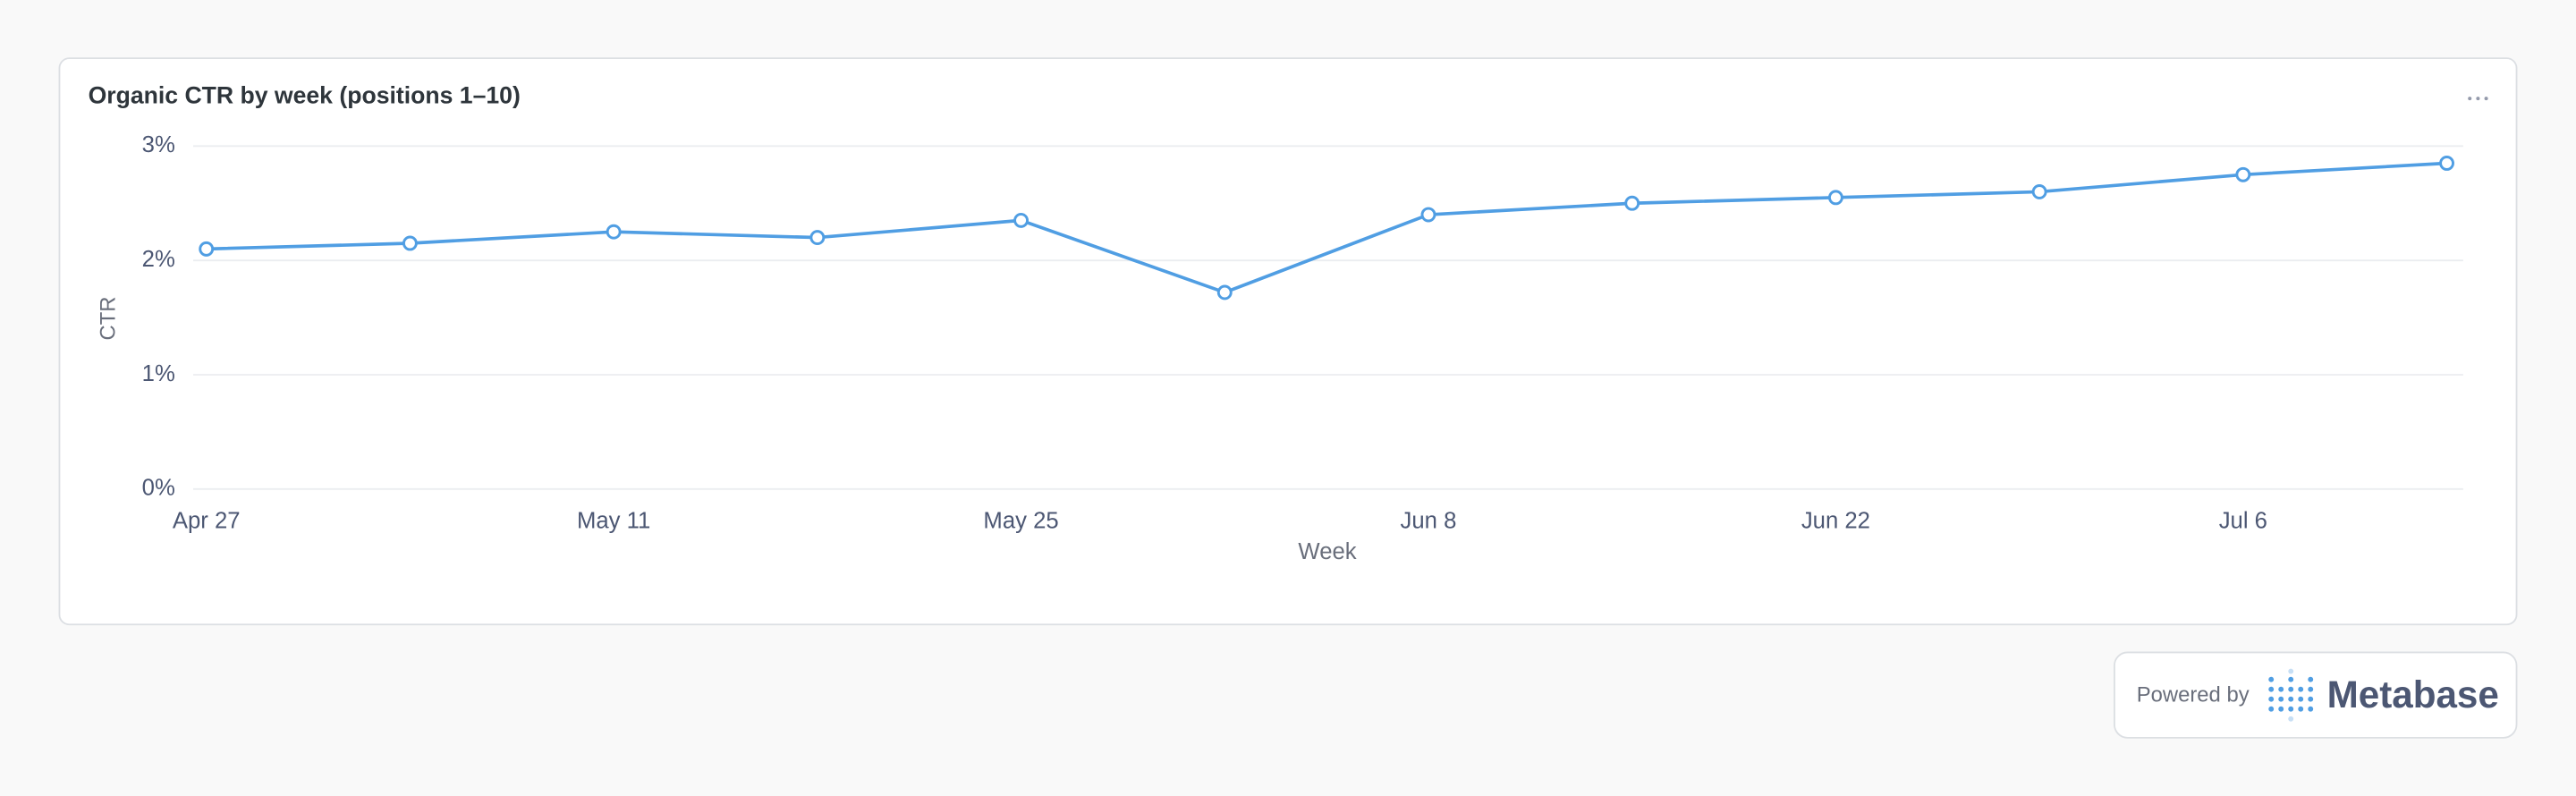 This screenshot has height=796, width=2576. What do you see at coordinates (158, 488) in the screenshot?
I see `y-tick-label: 0%` at bounding box center [158, 488].